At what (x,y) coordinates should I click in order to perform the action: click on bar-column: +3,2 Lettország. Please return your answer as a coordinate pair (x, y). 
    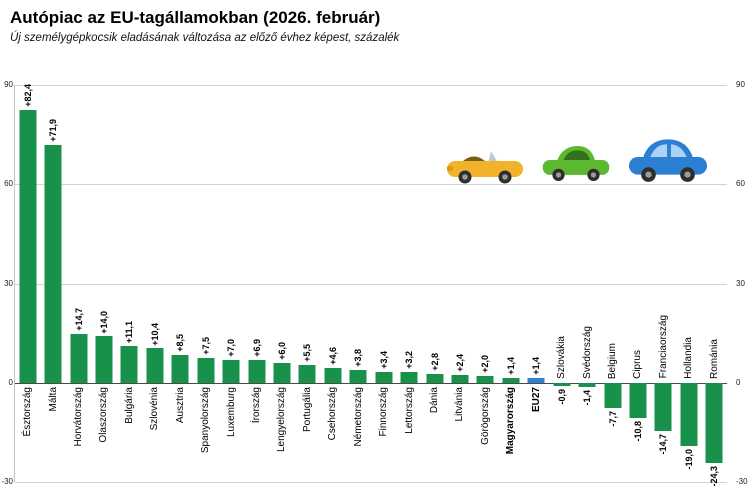
    Looking at the image, I should click on (408, 283).